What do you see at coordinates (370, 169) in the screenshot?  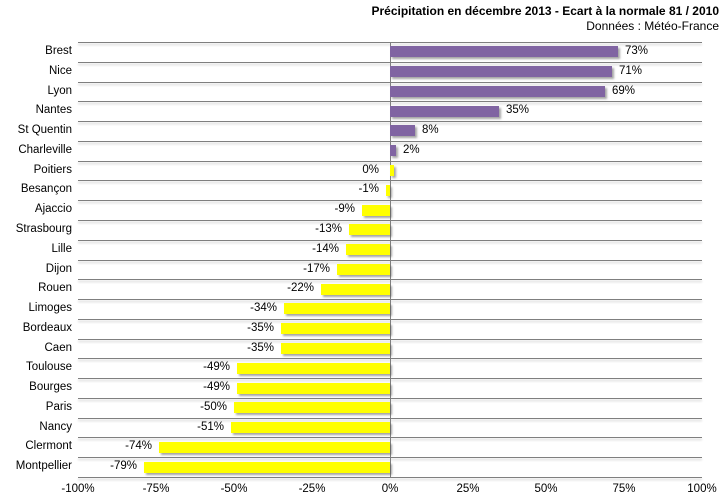 I see `bar-value-label: 0%` at bounding box center [370, 169].